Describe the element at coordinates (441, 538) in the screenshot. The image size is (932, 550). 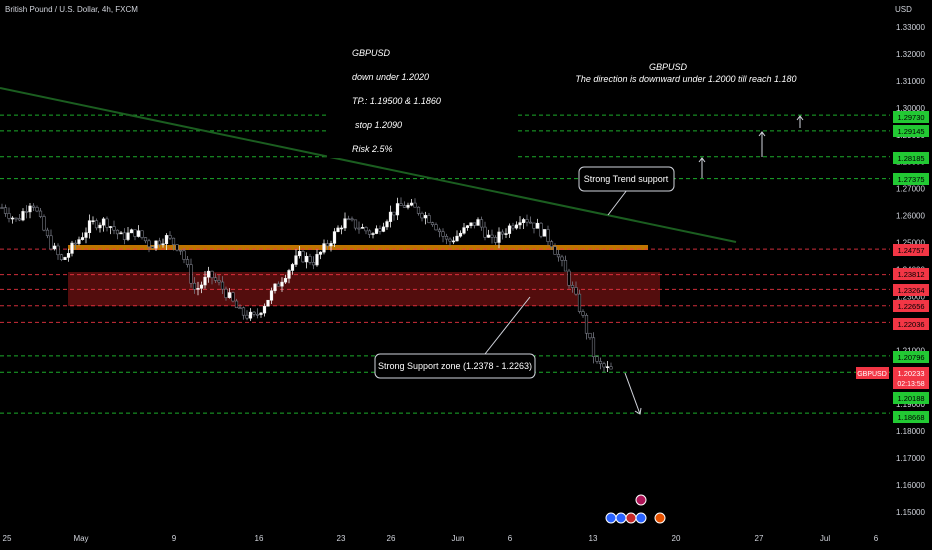
I see `time-axis: 25 May 9 16 23 26 Jun 6 13 20 27 Jul 6` at that location.